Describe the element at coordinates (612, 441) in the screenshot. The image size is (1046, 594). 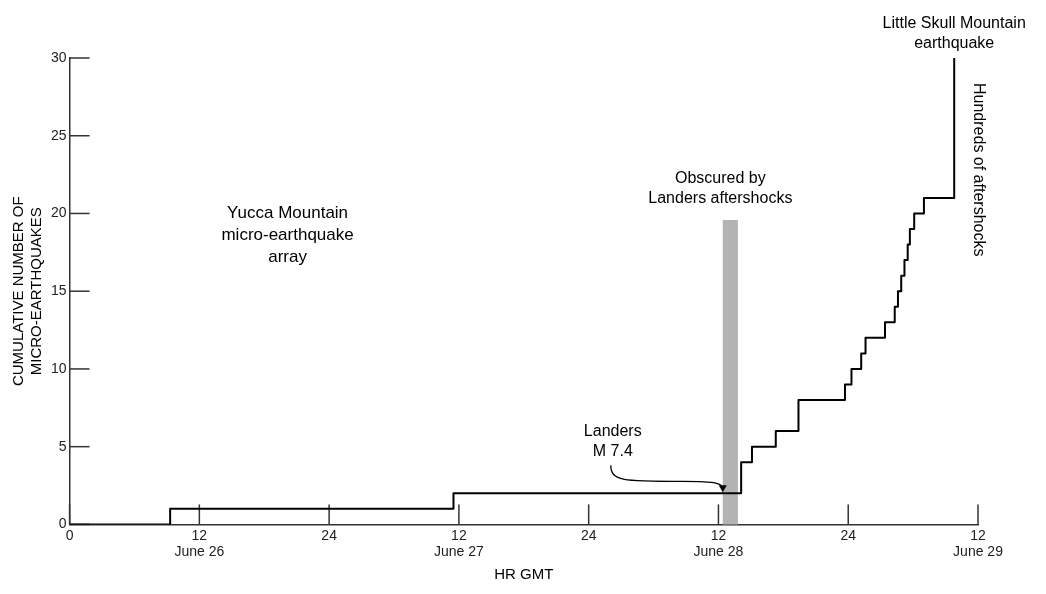
I see `annotation: Landers M 7.4` at that location.